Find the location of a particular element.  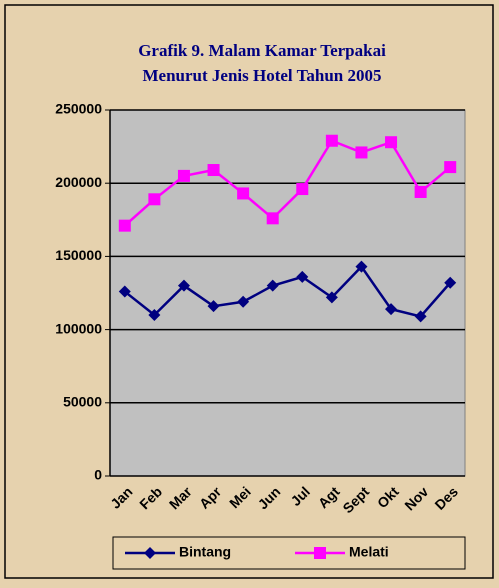

chart-title: Menurut Jenis Hotel Tahun 2005 is located at coordinates (262, 75).